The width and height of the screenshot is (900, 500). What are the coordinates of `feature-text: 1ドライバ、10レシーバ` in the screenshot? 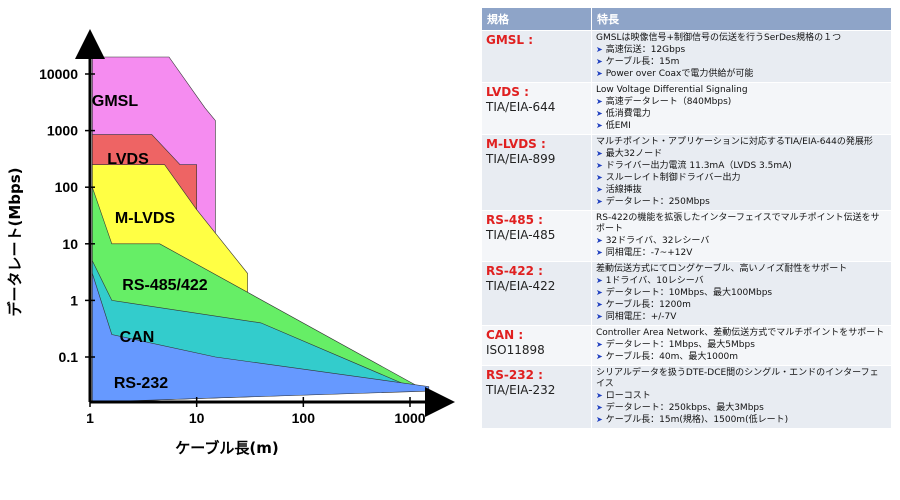 It's located at (654, 281).